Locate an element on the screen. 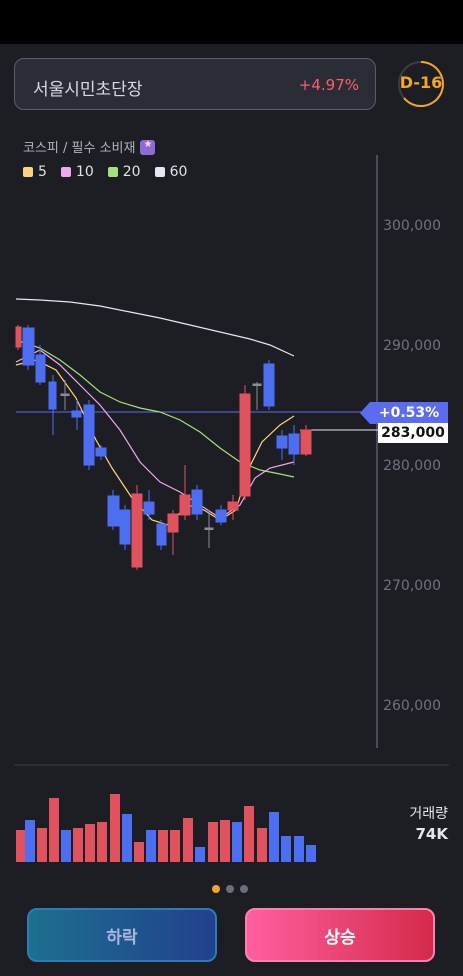  up-button: 상승 is located at coordinates (340, 935).